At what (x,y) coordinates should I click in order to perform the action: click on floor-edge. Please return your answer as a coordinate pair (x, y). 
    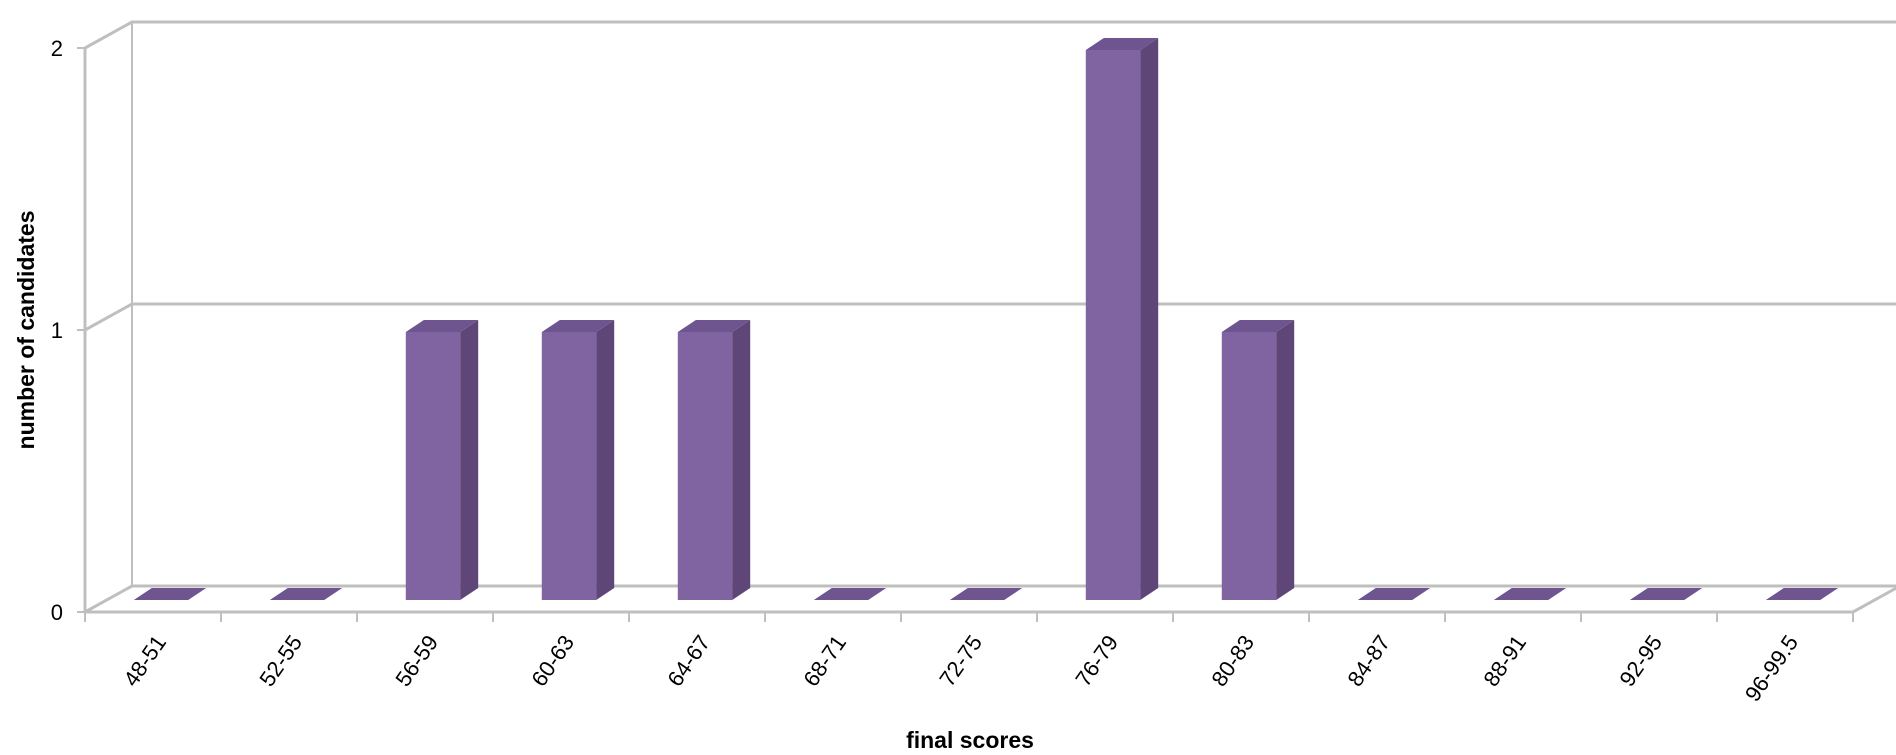
    Looking at the image, I should click on (1874, 600).